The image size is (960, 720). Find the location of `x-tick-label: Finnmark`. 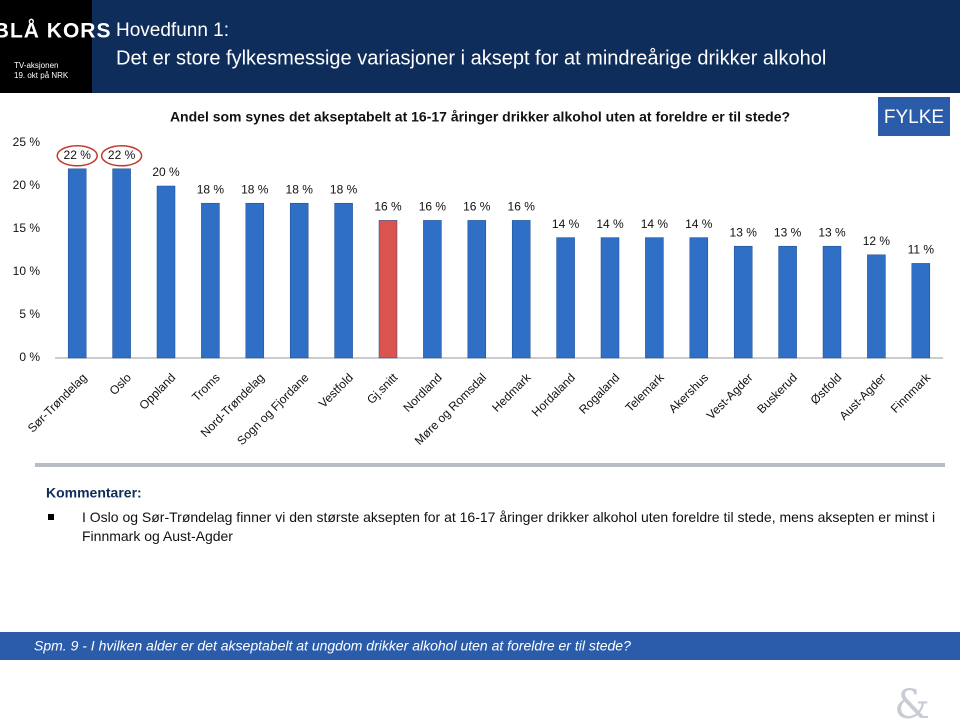

x-tick-label: Finnmark is located at coordinates (911, 393).